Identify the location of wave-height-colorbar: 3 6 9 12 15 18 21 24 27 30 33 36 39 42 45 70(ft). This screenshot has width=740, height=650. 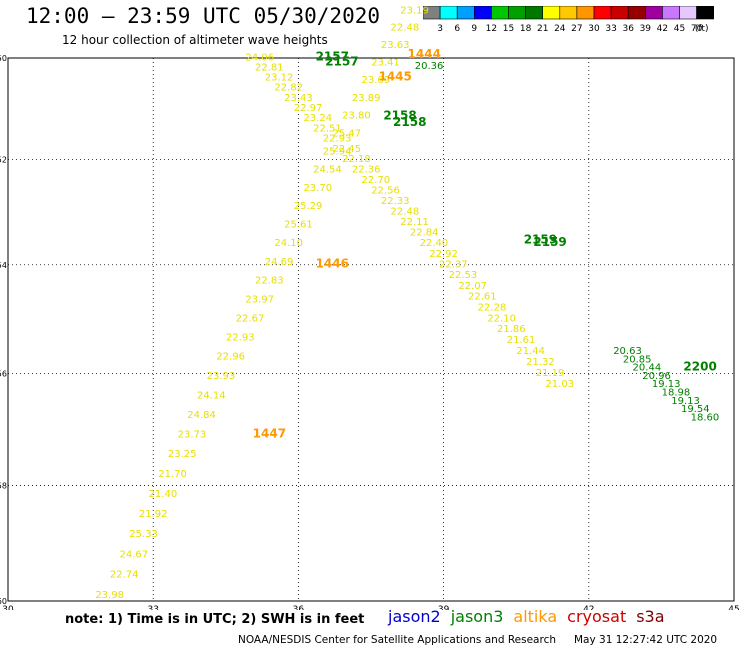
(569, 20).